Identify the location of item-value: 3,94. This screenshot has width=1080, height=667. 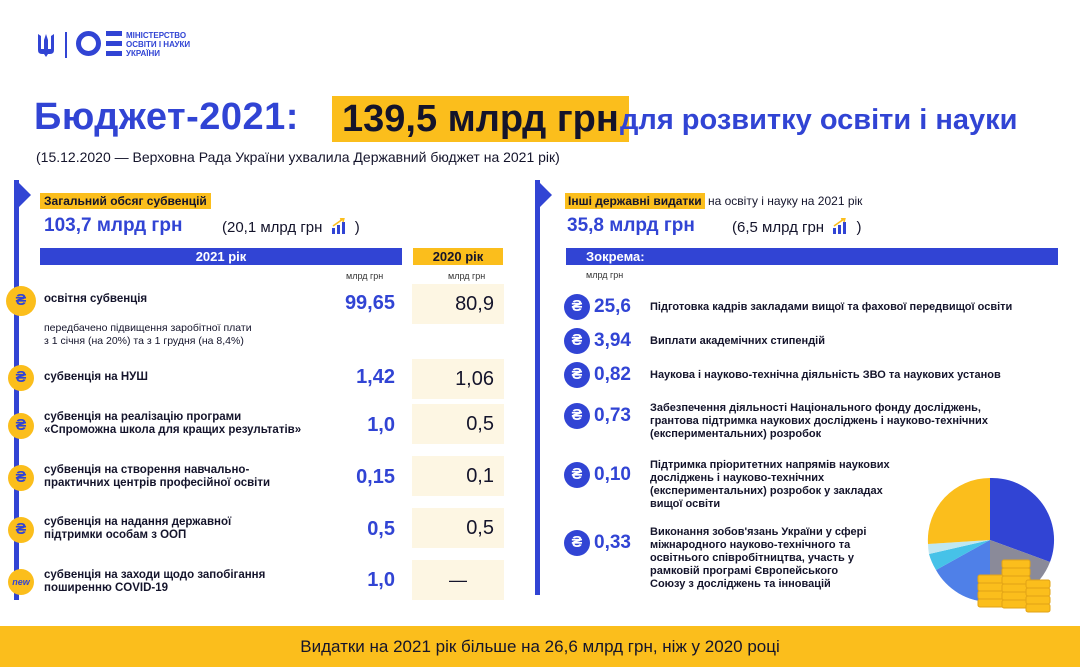
(612, 340).